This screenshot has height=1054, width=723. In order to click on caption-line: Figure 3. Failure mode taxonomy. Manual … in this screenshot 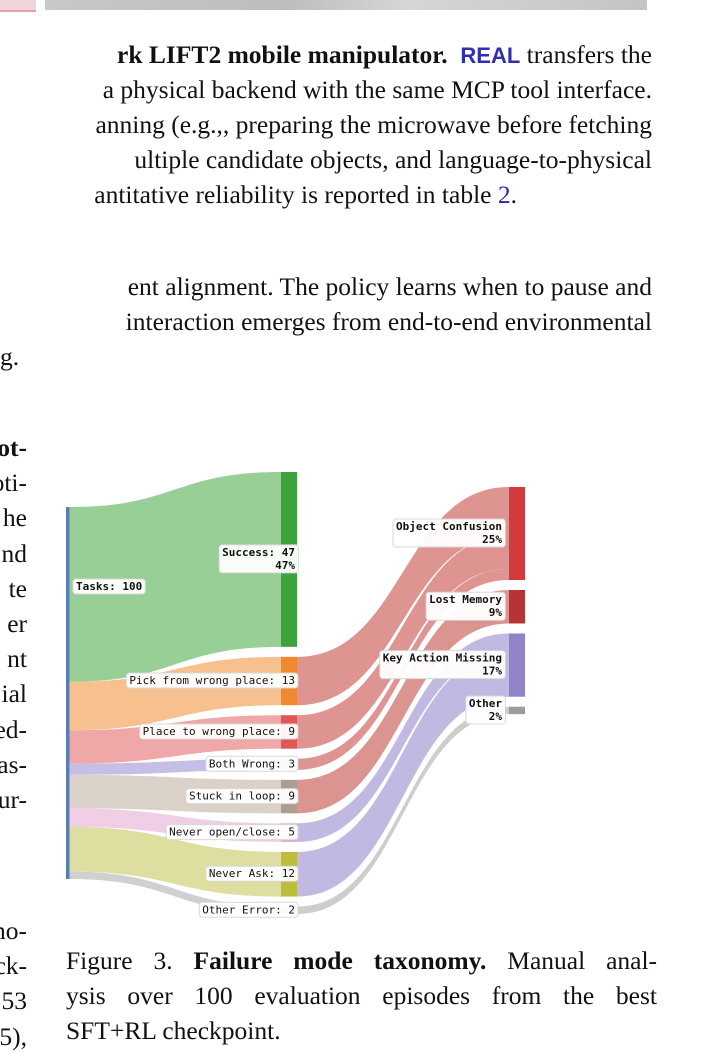, I will do `click(361, 961)`.